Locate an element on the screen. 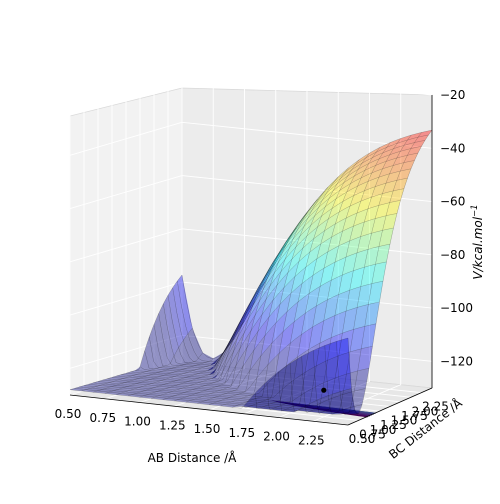  x-tick-label: 0.50 is located at coordinates (68, 414).